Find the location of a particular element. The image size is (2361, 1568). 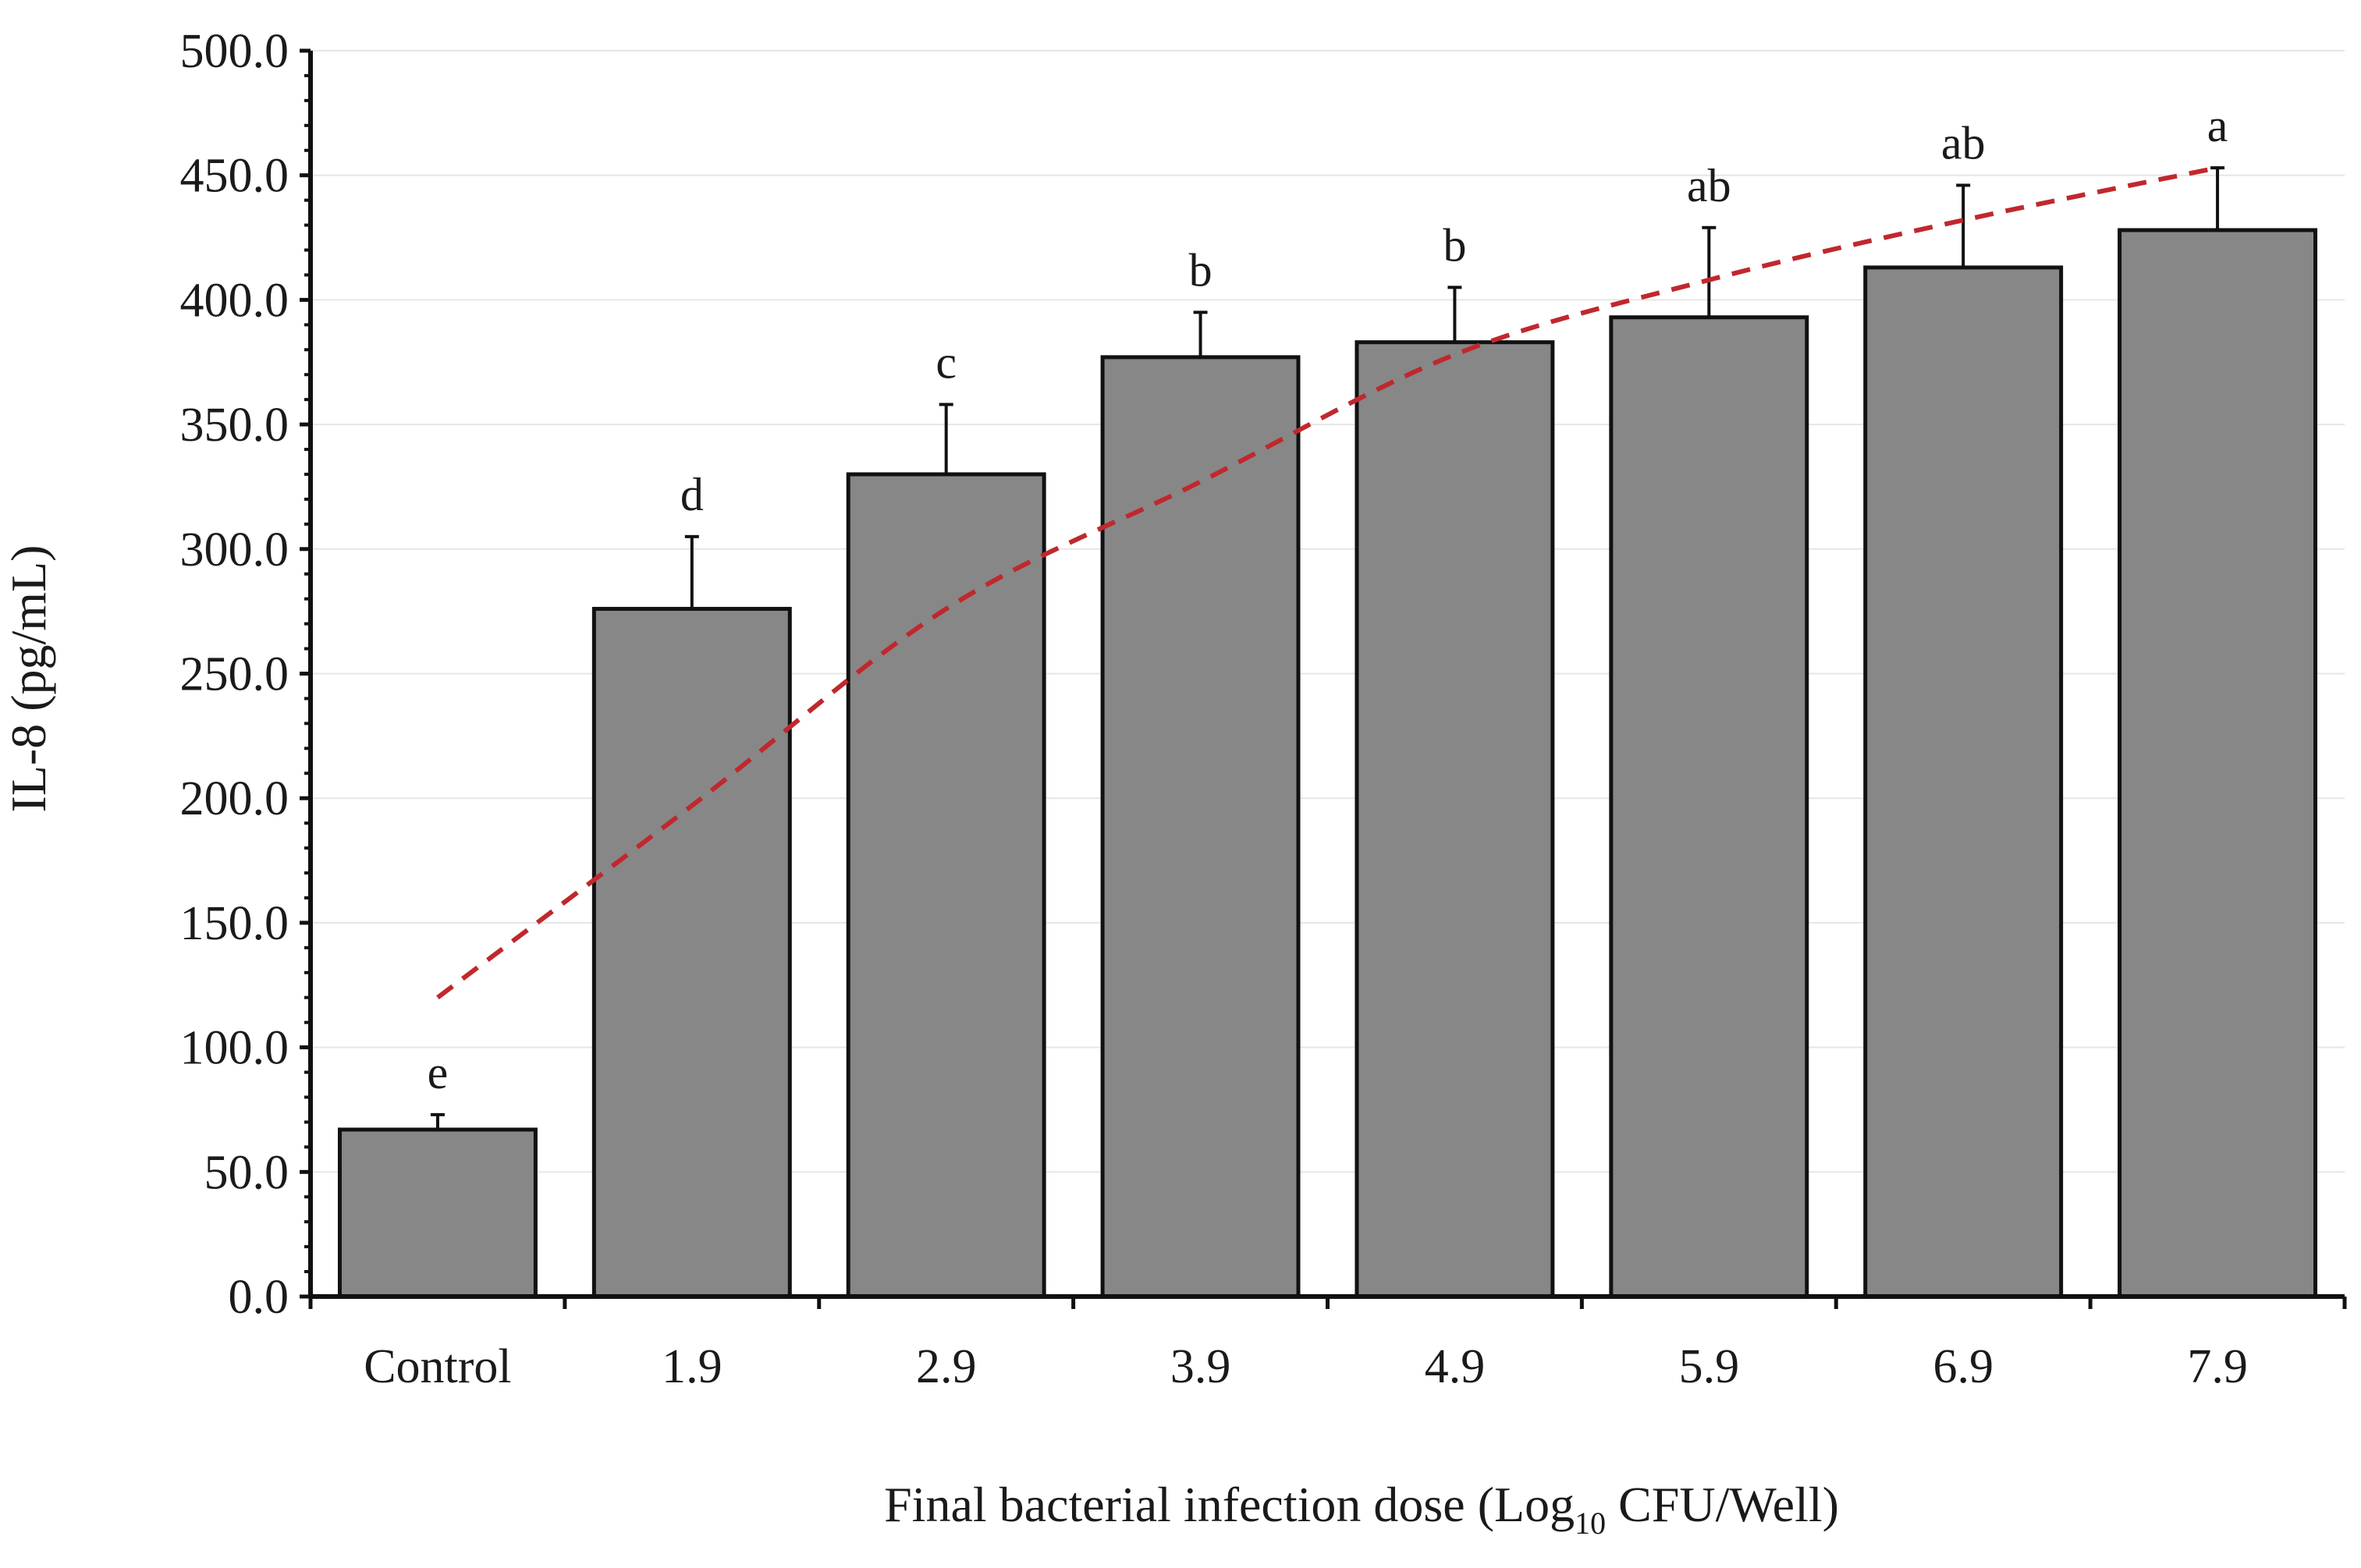

x-axis-title-subscript: 10 is located at coordinates (1590, 1524).